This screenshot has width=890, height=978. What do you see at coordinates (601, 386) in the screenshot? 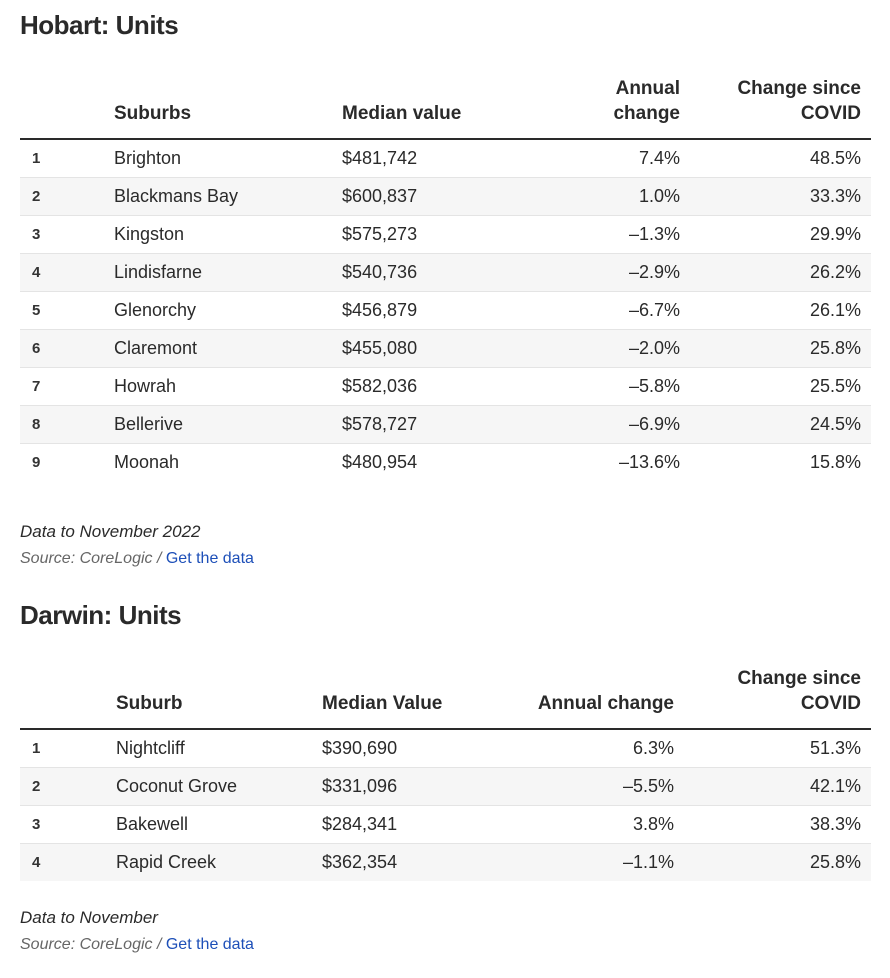
I see `annual-change-cell: –5.8%` at bounding box center [601, 386].